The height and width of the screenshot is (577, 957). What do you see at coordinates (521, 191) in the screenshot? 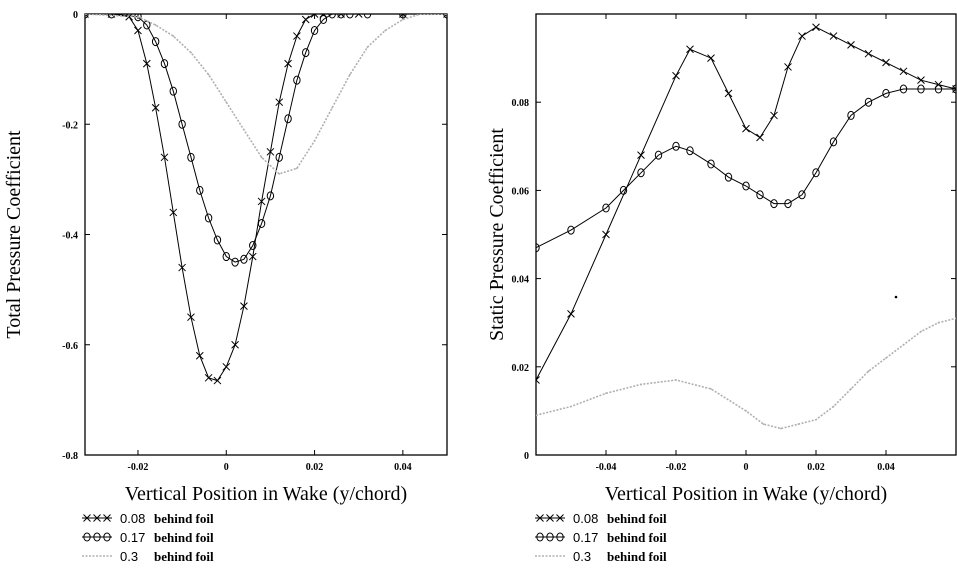
I see `y-tick-label: 0.06` at bounding box center [521, 191].